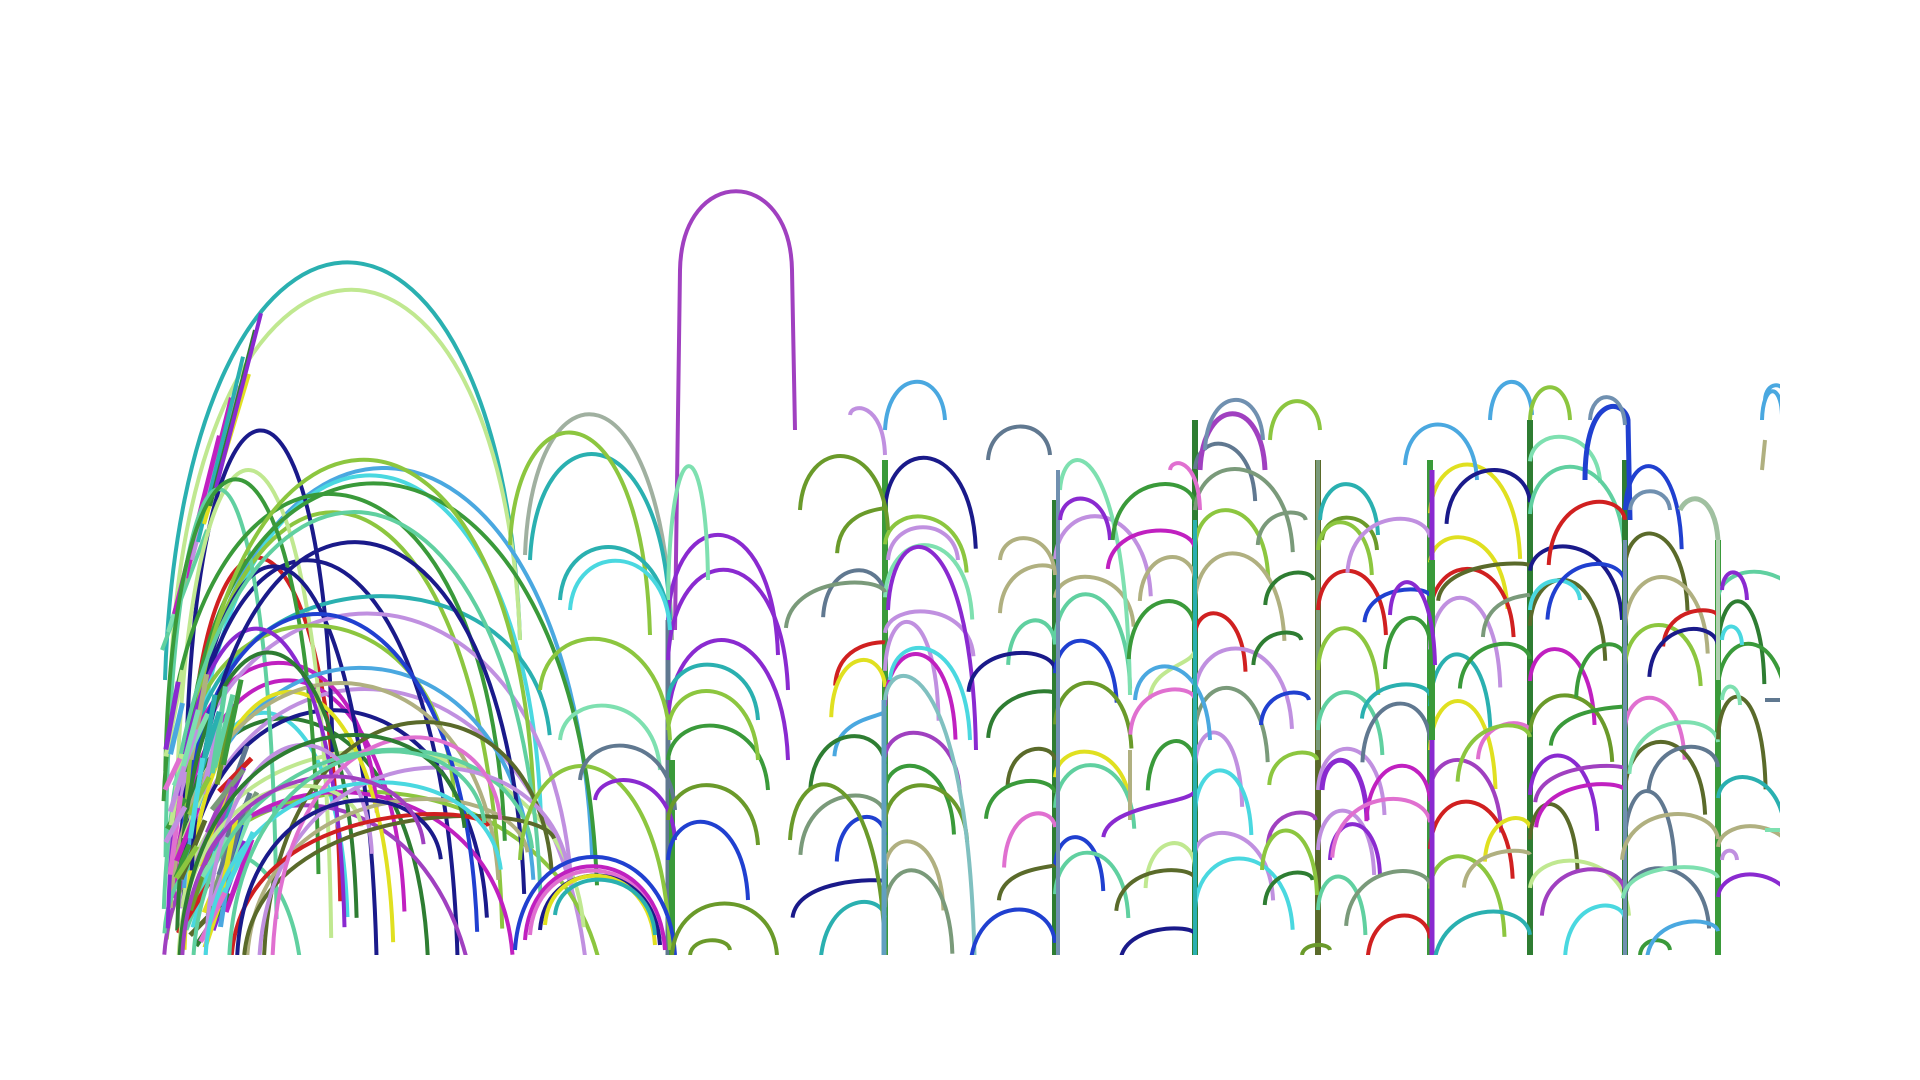 The width and height of the screenshot is (1920, 1080). I want to click on top-arch, so click(1607, 462).